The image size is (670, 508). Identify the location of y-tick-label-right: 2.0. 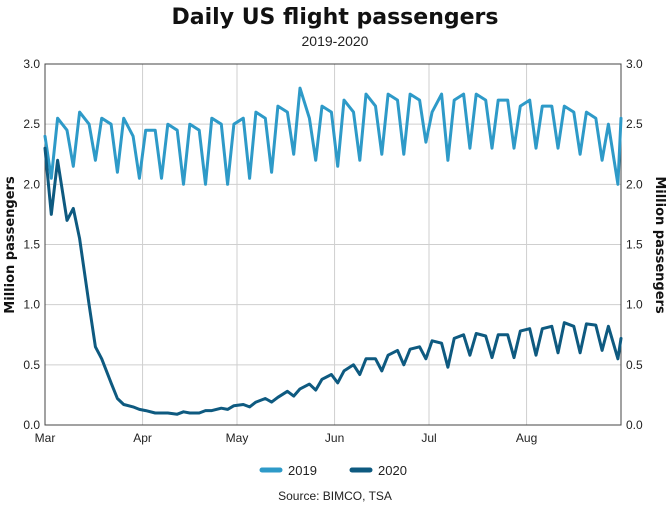
(634, 184).